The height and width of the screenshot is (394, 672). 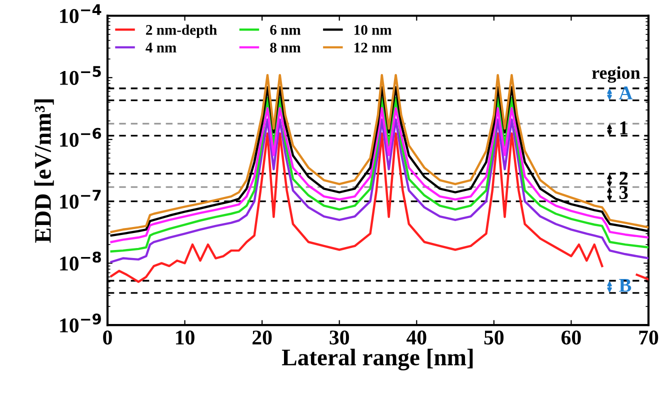 I want to click on y-tick-label: 10$^{−9}$, so click(x=80, y=322).